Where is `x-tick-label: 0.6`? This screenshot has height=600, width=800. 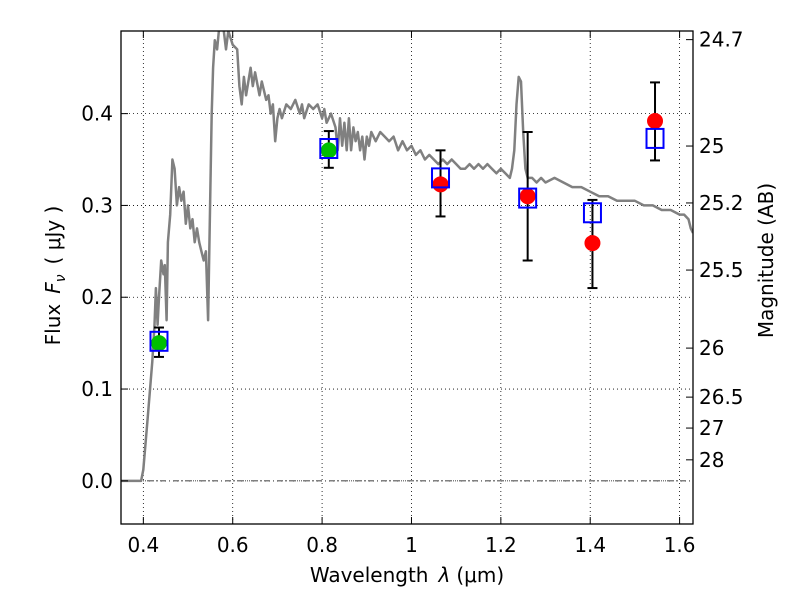
x-tick-label: 0.6 is located at coordinates (233, 545).